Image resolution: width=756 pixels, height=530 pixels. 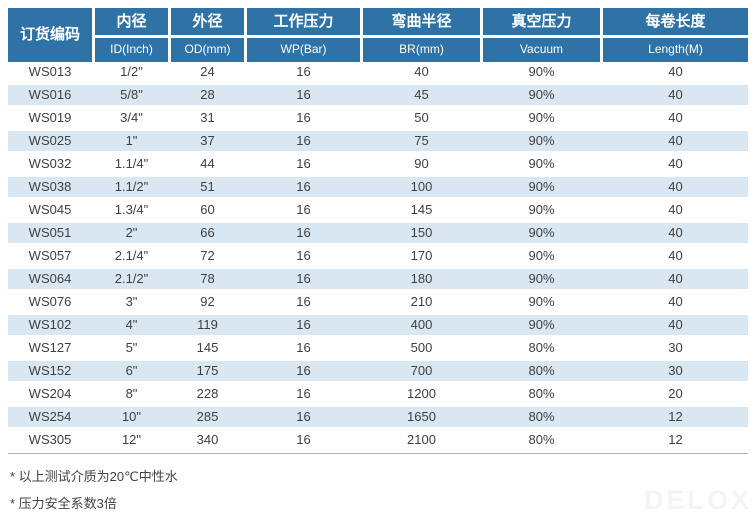 I want to click on cell-value: 8", so click(x=131, y=393).